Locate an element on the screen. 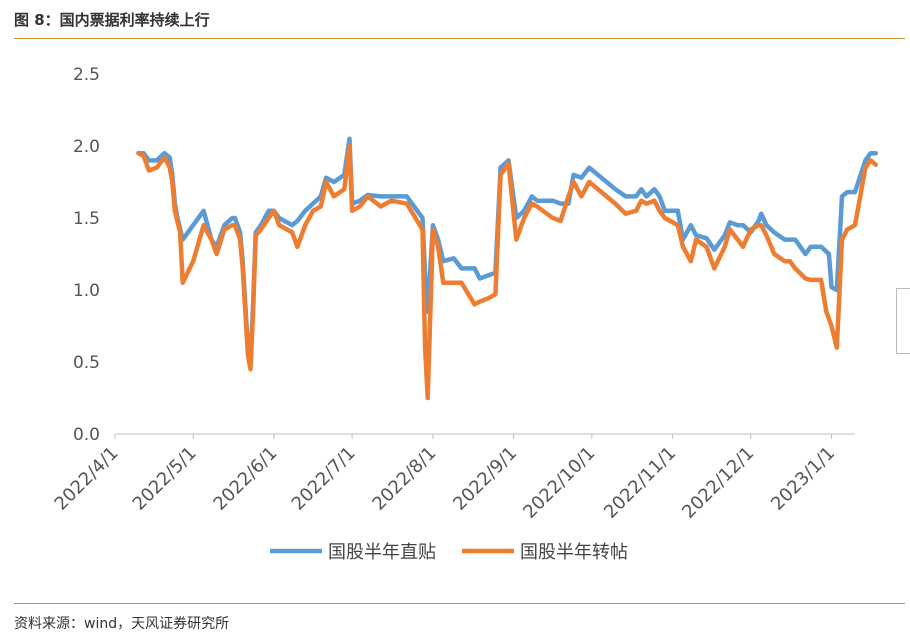  source-note: 资料来源：wind，天风证券研究所 is located at coordinates (122, 624).